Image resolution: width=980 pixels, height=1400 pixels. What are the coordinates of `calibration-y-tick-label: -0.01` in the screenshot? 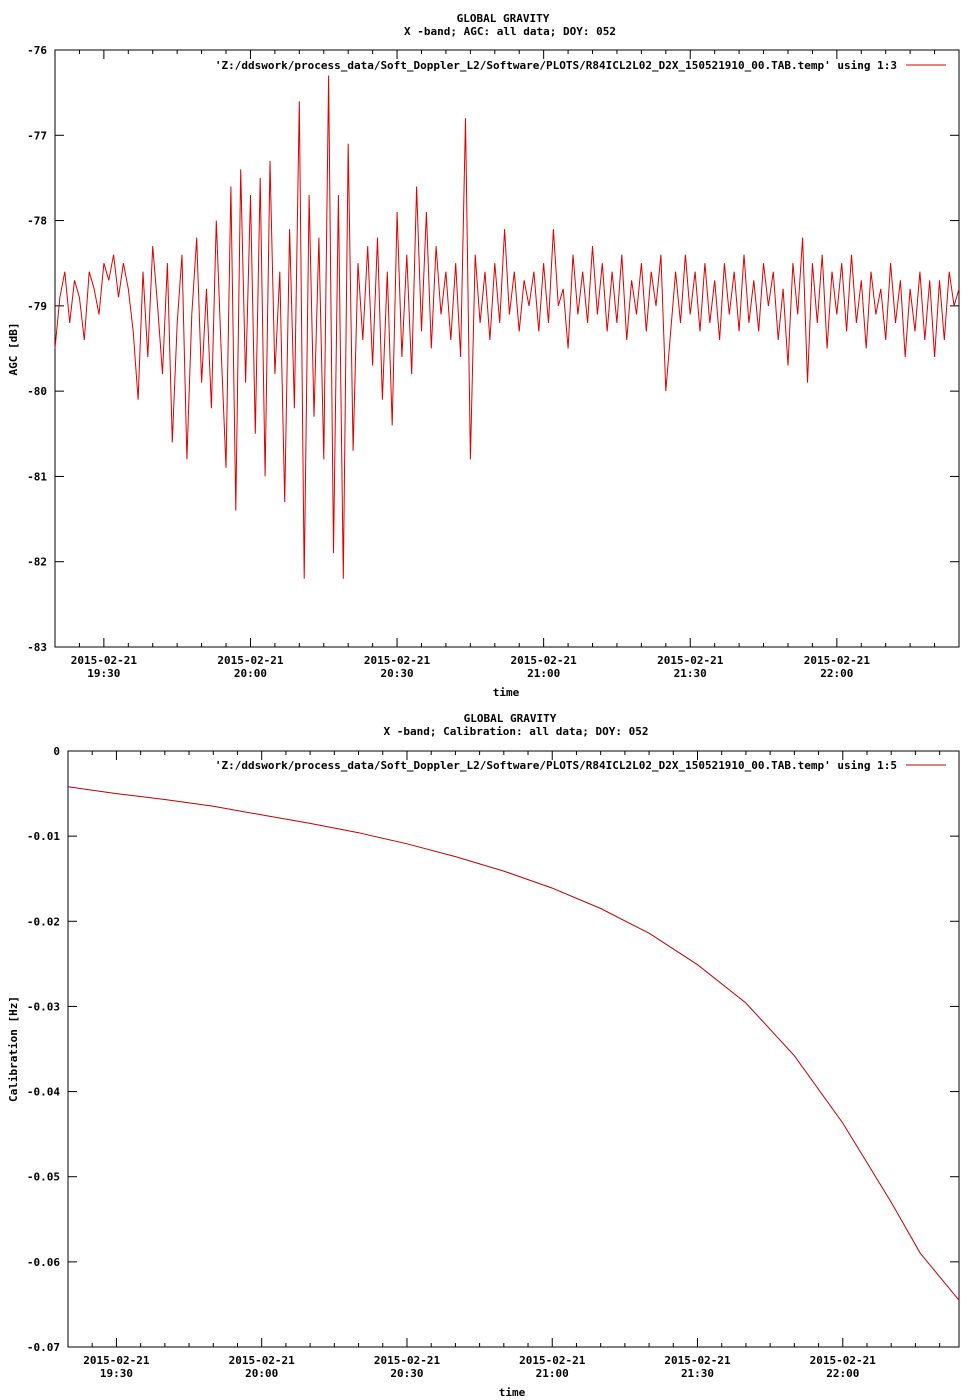 It's located at (43, 836).